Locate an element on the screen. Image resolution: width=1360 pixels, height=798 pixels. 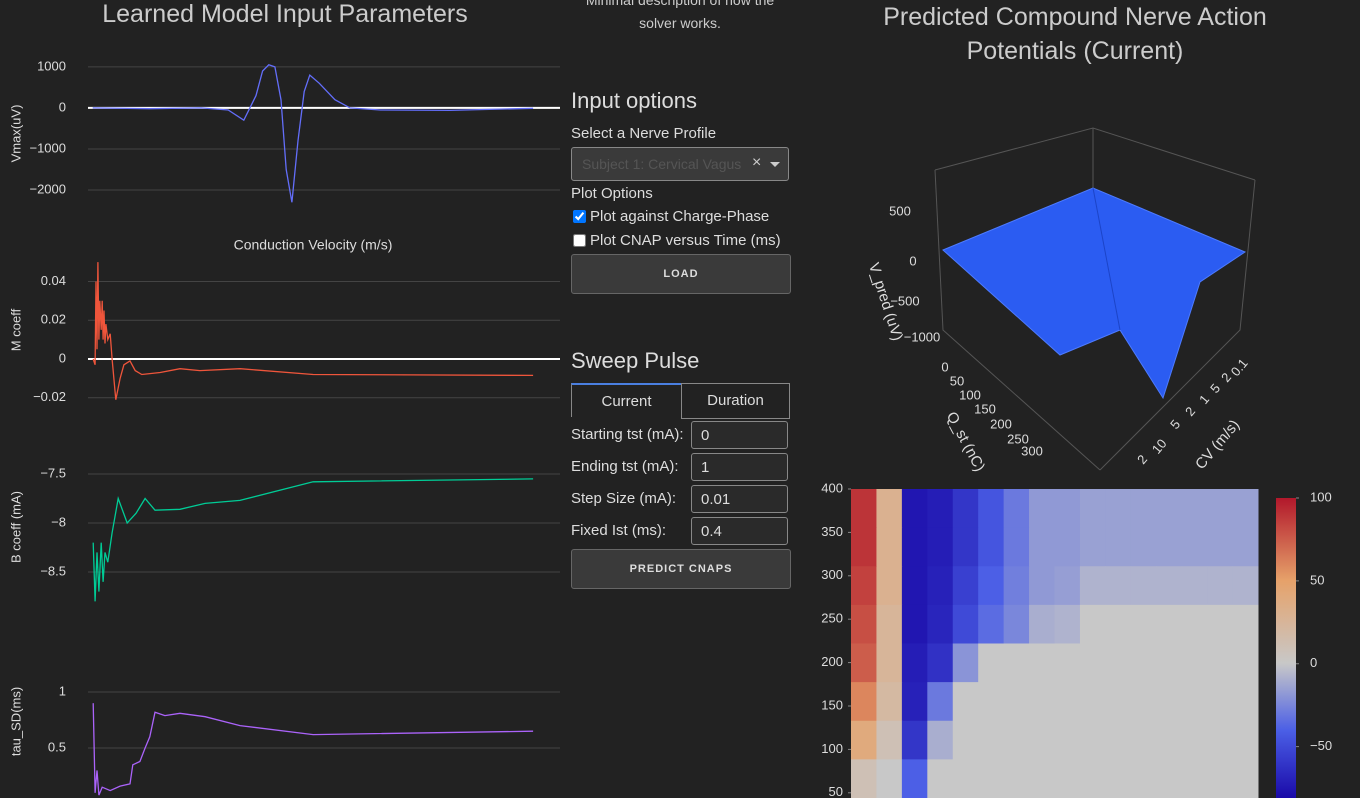
field-input: 0.01 is located at coordinates (739, 499).